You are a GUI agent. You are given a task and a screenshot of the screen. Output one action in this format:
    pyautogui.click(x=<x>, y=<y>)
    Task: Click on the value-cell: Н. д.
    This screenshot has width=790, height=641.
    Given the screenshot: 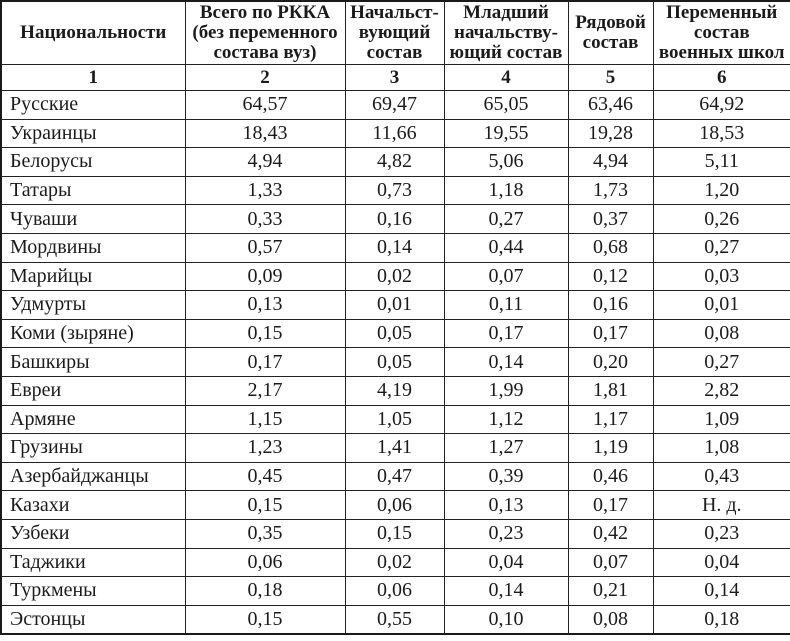 What is the action you would take?
    pyautogui.click(x=721, y=505)
    